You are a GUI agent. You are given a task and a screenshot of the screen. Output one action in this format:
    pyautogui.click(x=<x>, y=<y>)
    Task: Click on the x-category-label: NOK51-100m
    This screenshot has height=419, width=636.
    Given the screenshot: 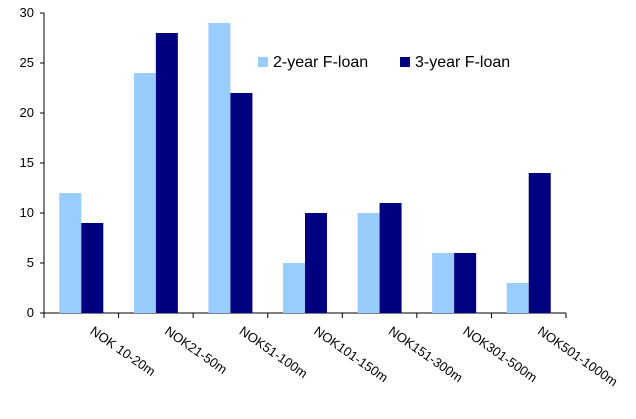 What is the action you would take?
    pyautogui.click(x=274, y=352)
    